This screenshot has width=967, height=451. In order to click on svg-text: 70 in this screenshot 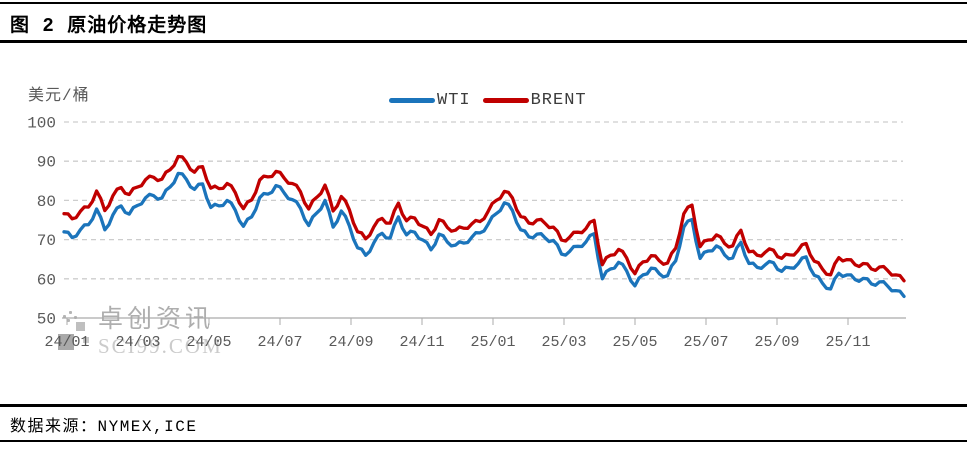, I will do `click(46, 241)`.